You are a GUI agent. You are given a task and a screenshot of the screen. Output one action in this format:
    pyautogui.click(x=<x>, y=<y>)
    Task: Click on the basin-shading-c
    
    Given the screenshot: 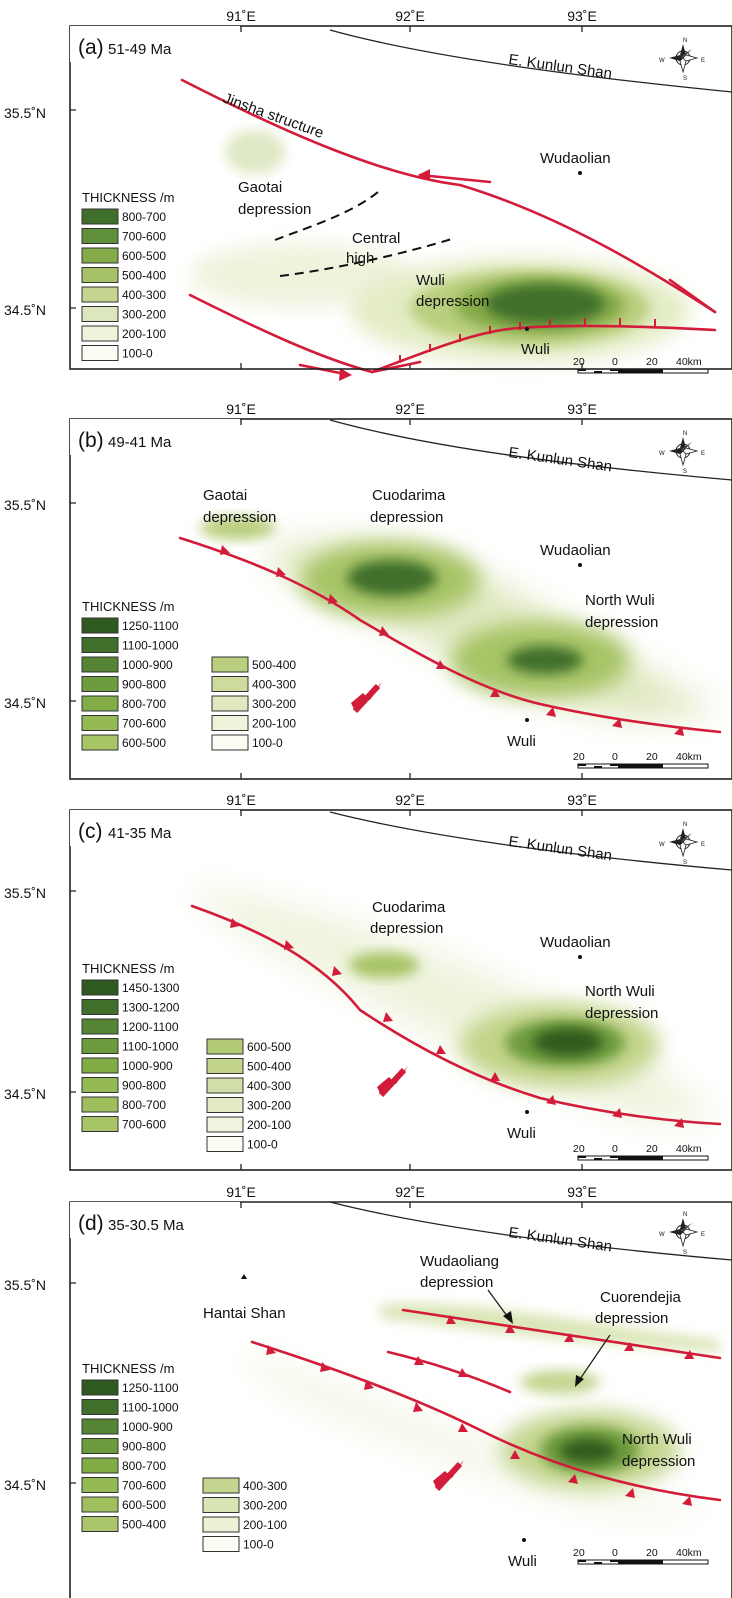 What is the action you would take?
    pyautogui.click(x=455, y=1002)
    